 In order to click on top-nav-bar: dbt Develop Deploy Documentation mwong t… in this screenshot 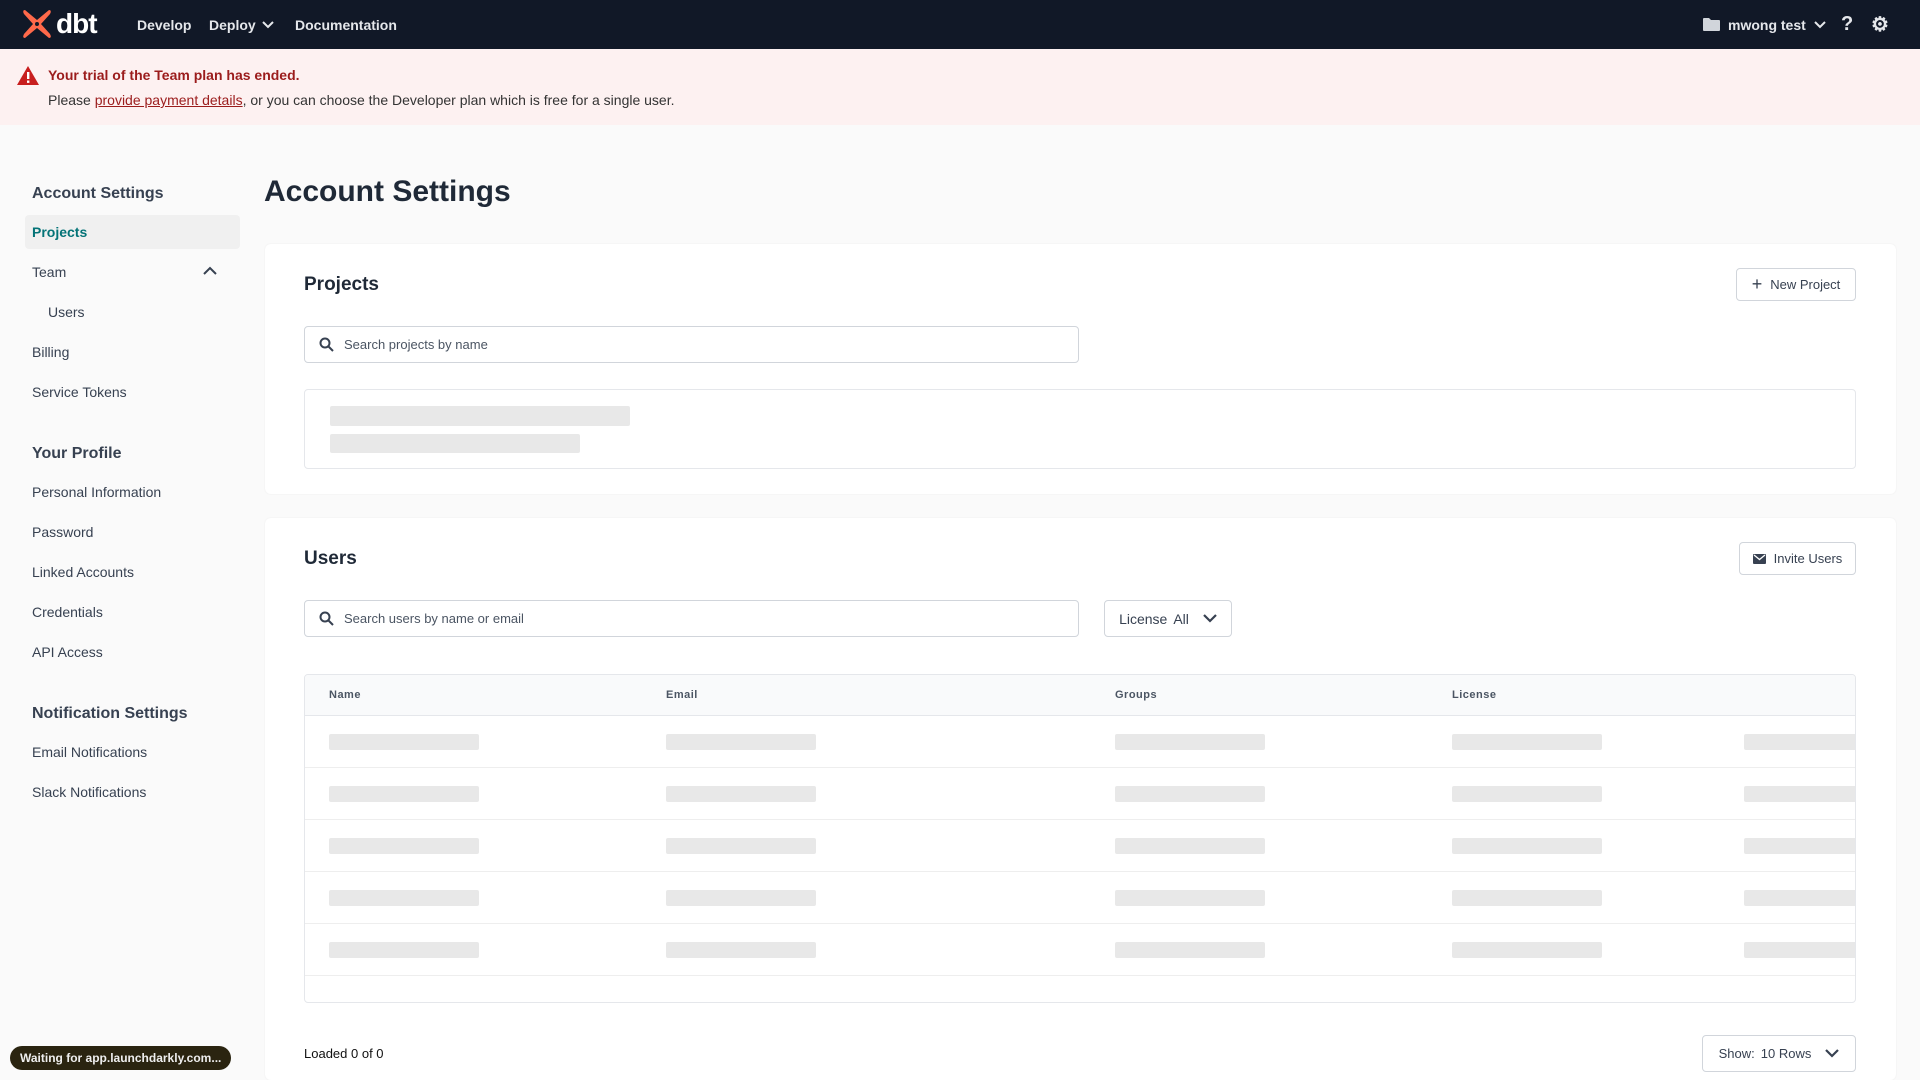, I will do `click(960, 24)`.